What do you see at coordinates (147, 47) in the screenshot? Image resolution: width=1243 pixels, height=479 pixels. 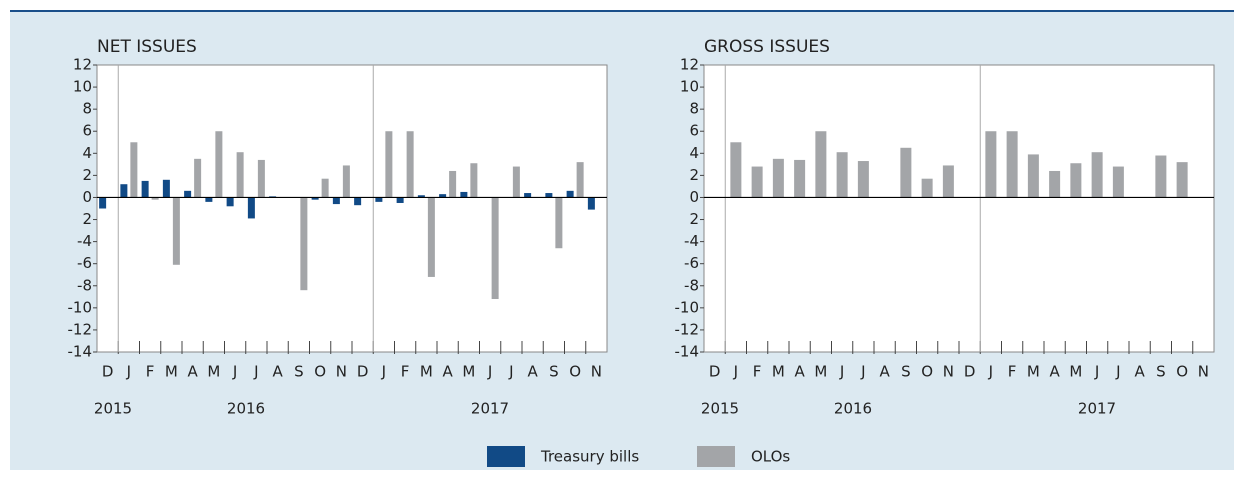 I see `chart-title: NET ISSUES` at bounding box center [147, 47].